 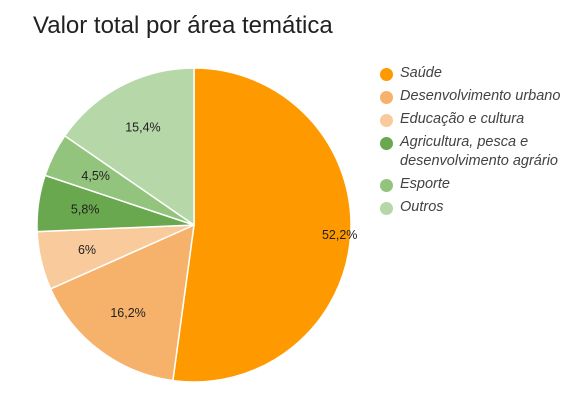 What do you see at coordinates (425, 184) in the screenshot?
I see `legend-label: Esporte` at bounding box center [425, 184].